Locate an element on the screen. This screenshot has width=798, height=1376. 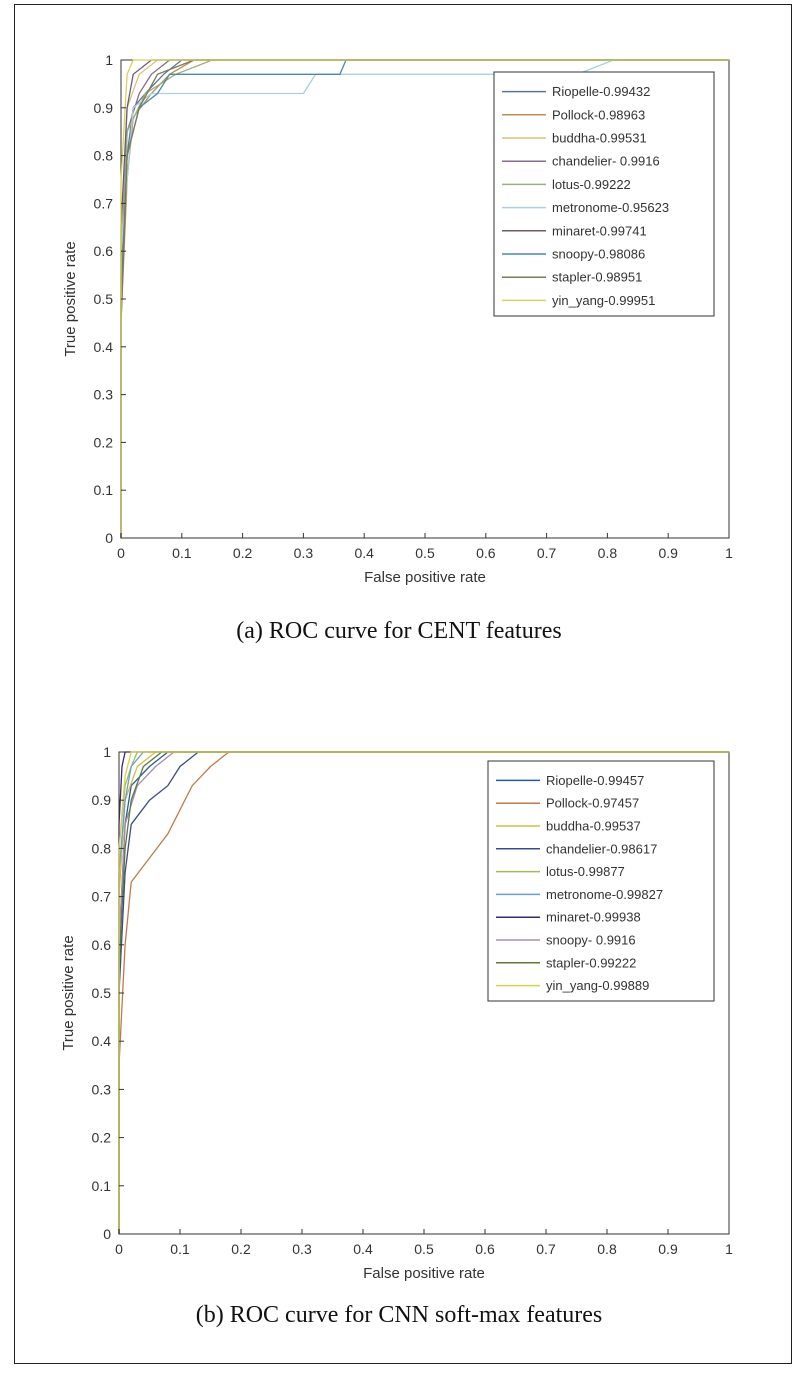
legend-entry-7: snoopy- 0.9916 is located at coordinates (591, 940).